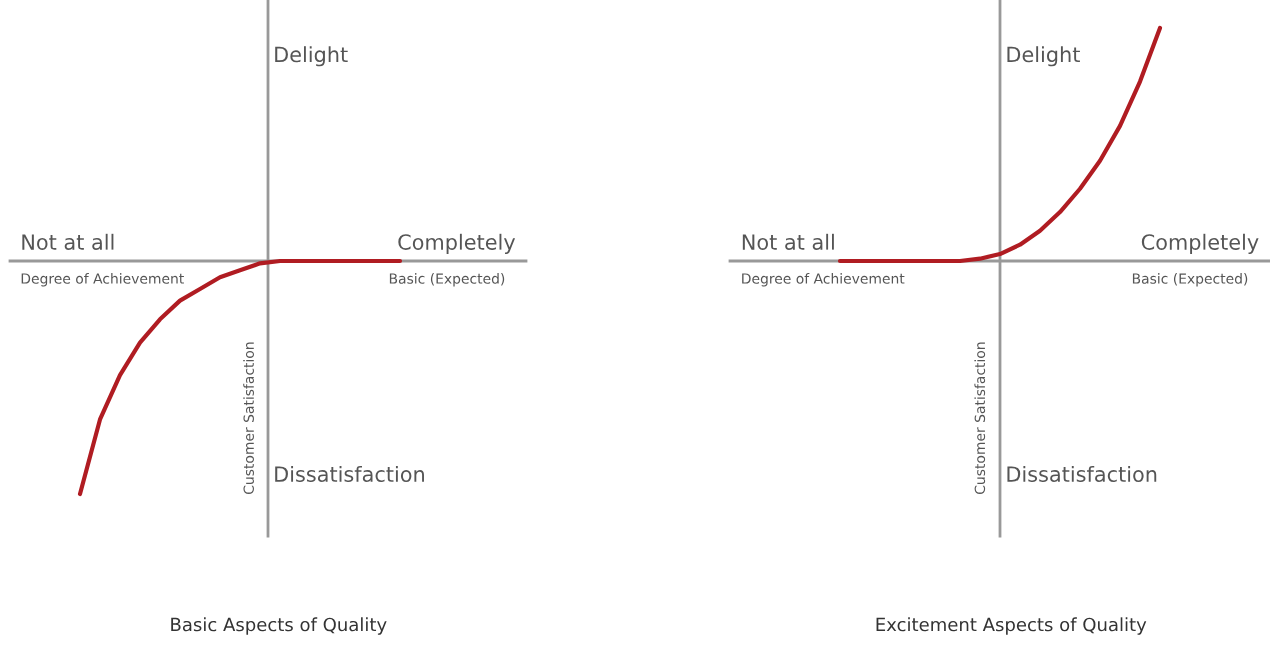 The width and height of the screenshot is (1270, 648). What do you see at coordinates (1011, 626) in the screenshot?
I see `text: Excitement Aspects of Quality` at bounding box center [1011, 626].